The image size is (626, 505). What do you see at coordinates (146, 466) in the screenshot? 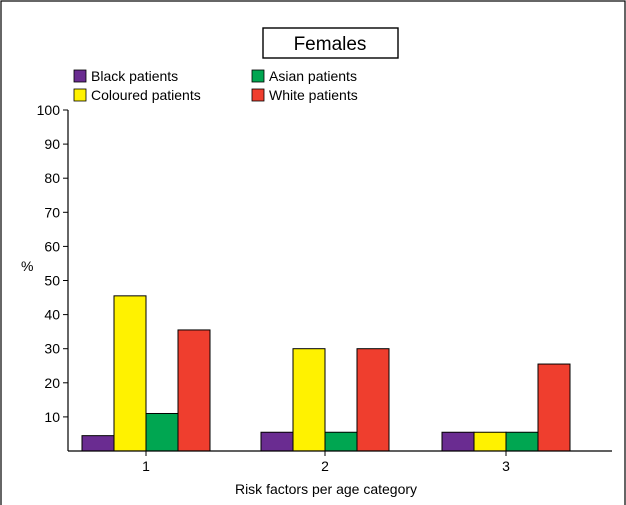
I see `x-tick-label: 1` at bounding box center [146, 466].